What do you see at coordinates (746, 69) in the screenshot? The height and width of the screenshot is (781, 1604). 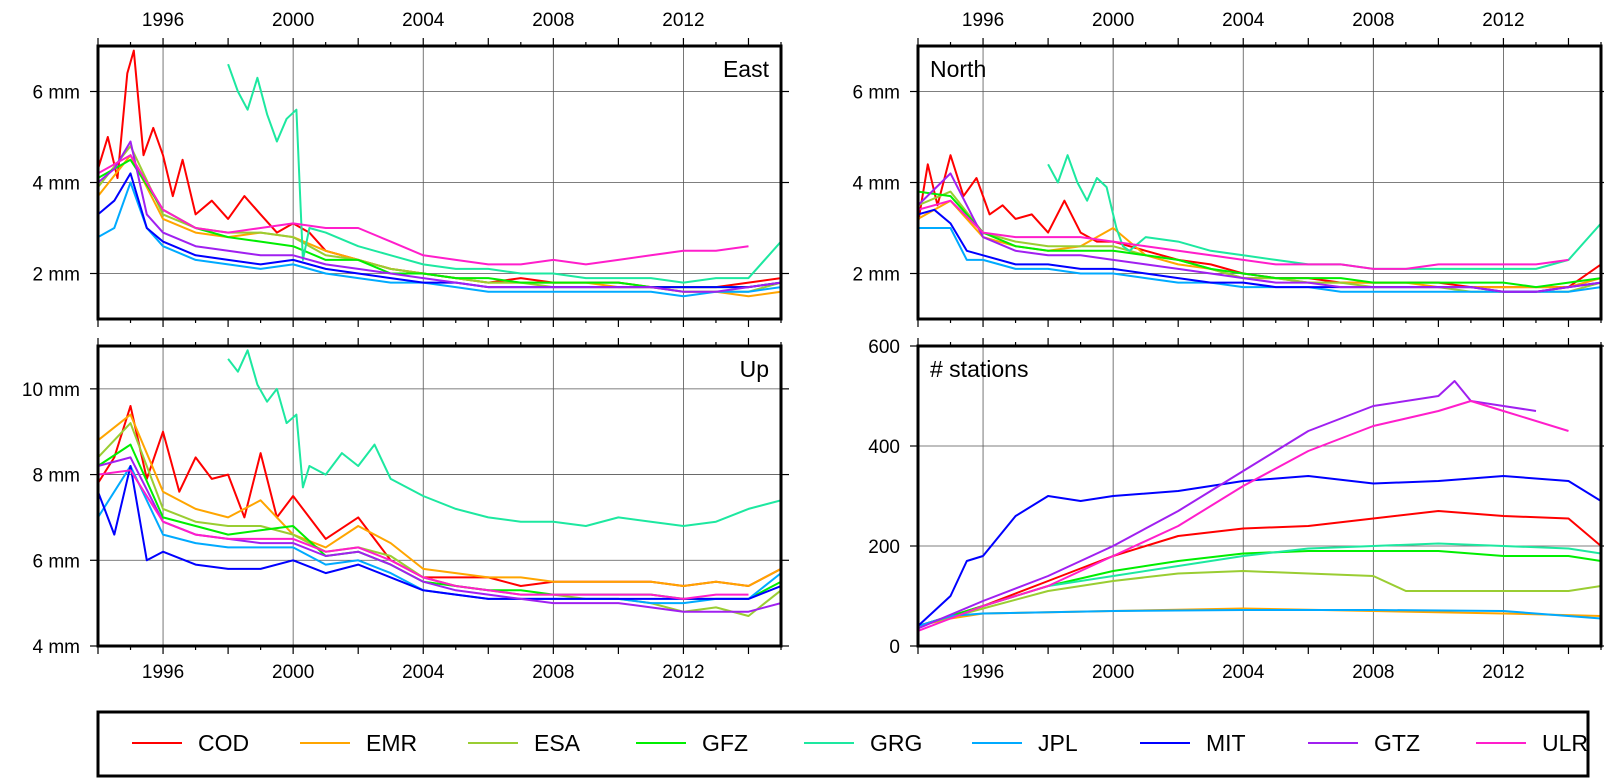 I see `panel-title: East` at bounding box center [746, 69].